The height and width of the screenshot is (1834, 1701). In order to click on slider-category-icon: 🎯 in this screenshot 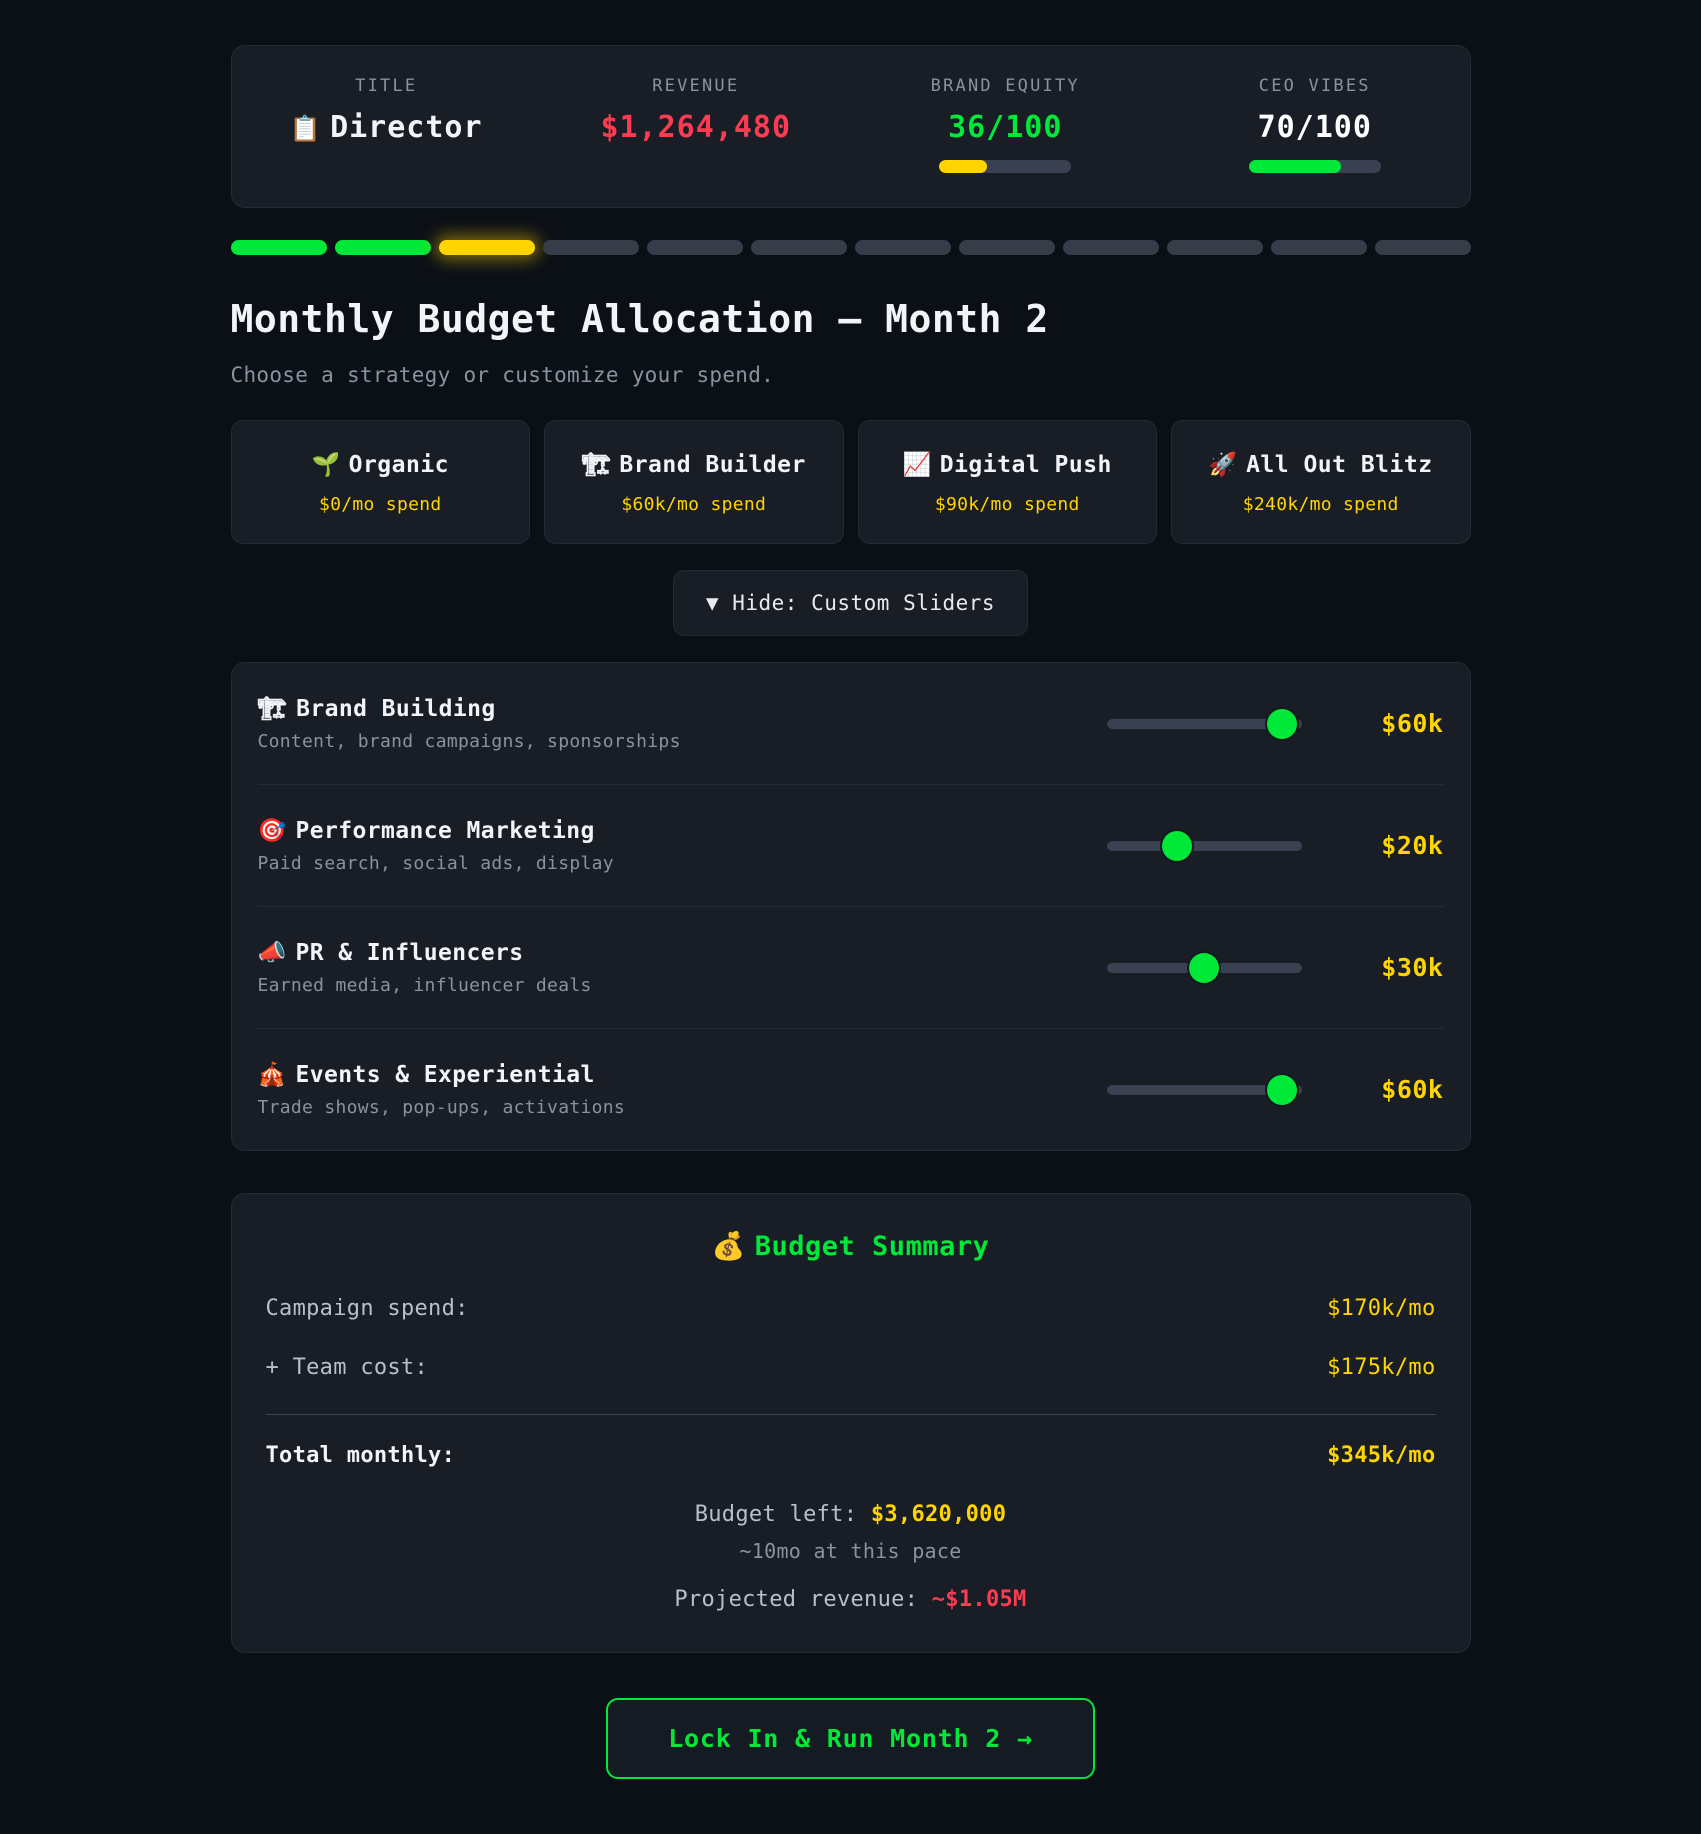, I will do `click(272, 831)`.